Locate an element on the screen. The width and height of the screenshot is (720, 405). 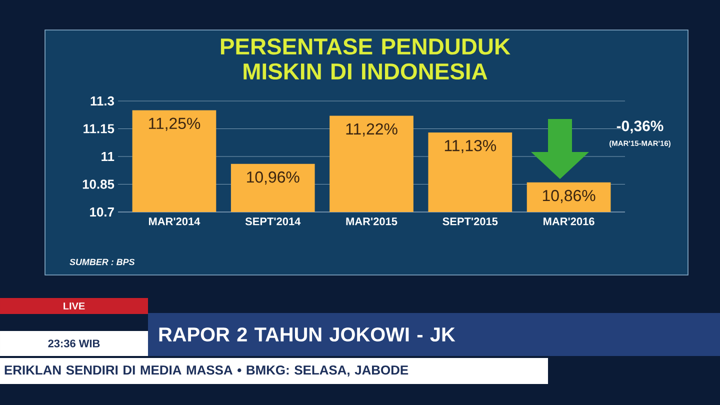
data-label: 11,25% is located at coordinates (174, 124).